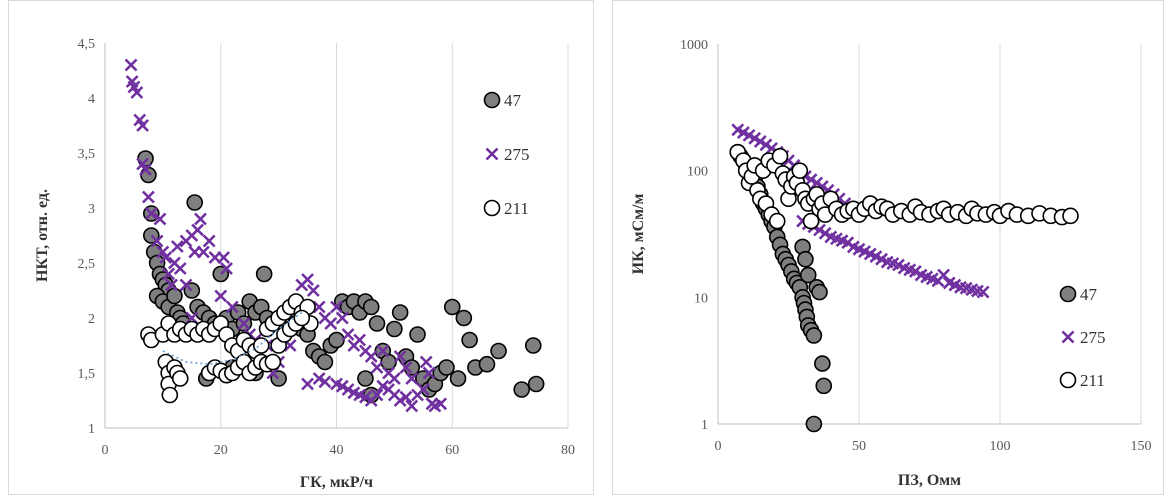  What do you see at coordinates (105, 450) in the screenshot?
I see `left-x-tick-label: 0` at bounding box center [105, 450].